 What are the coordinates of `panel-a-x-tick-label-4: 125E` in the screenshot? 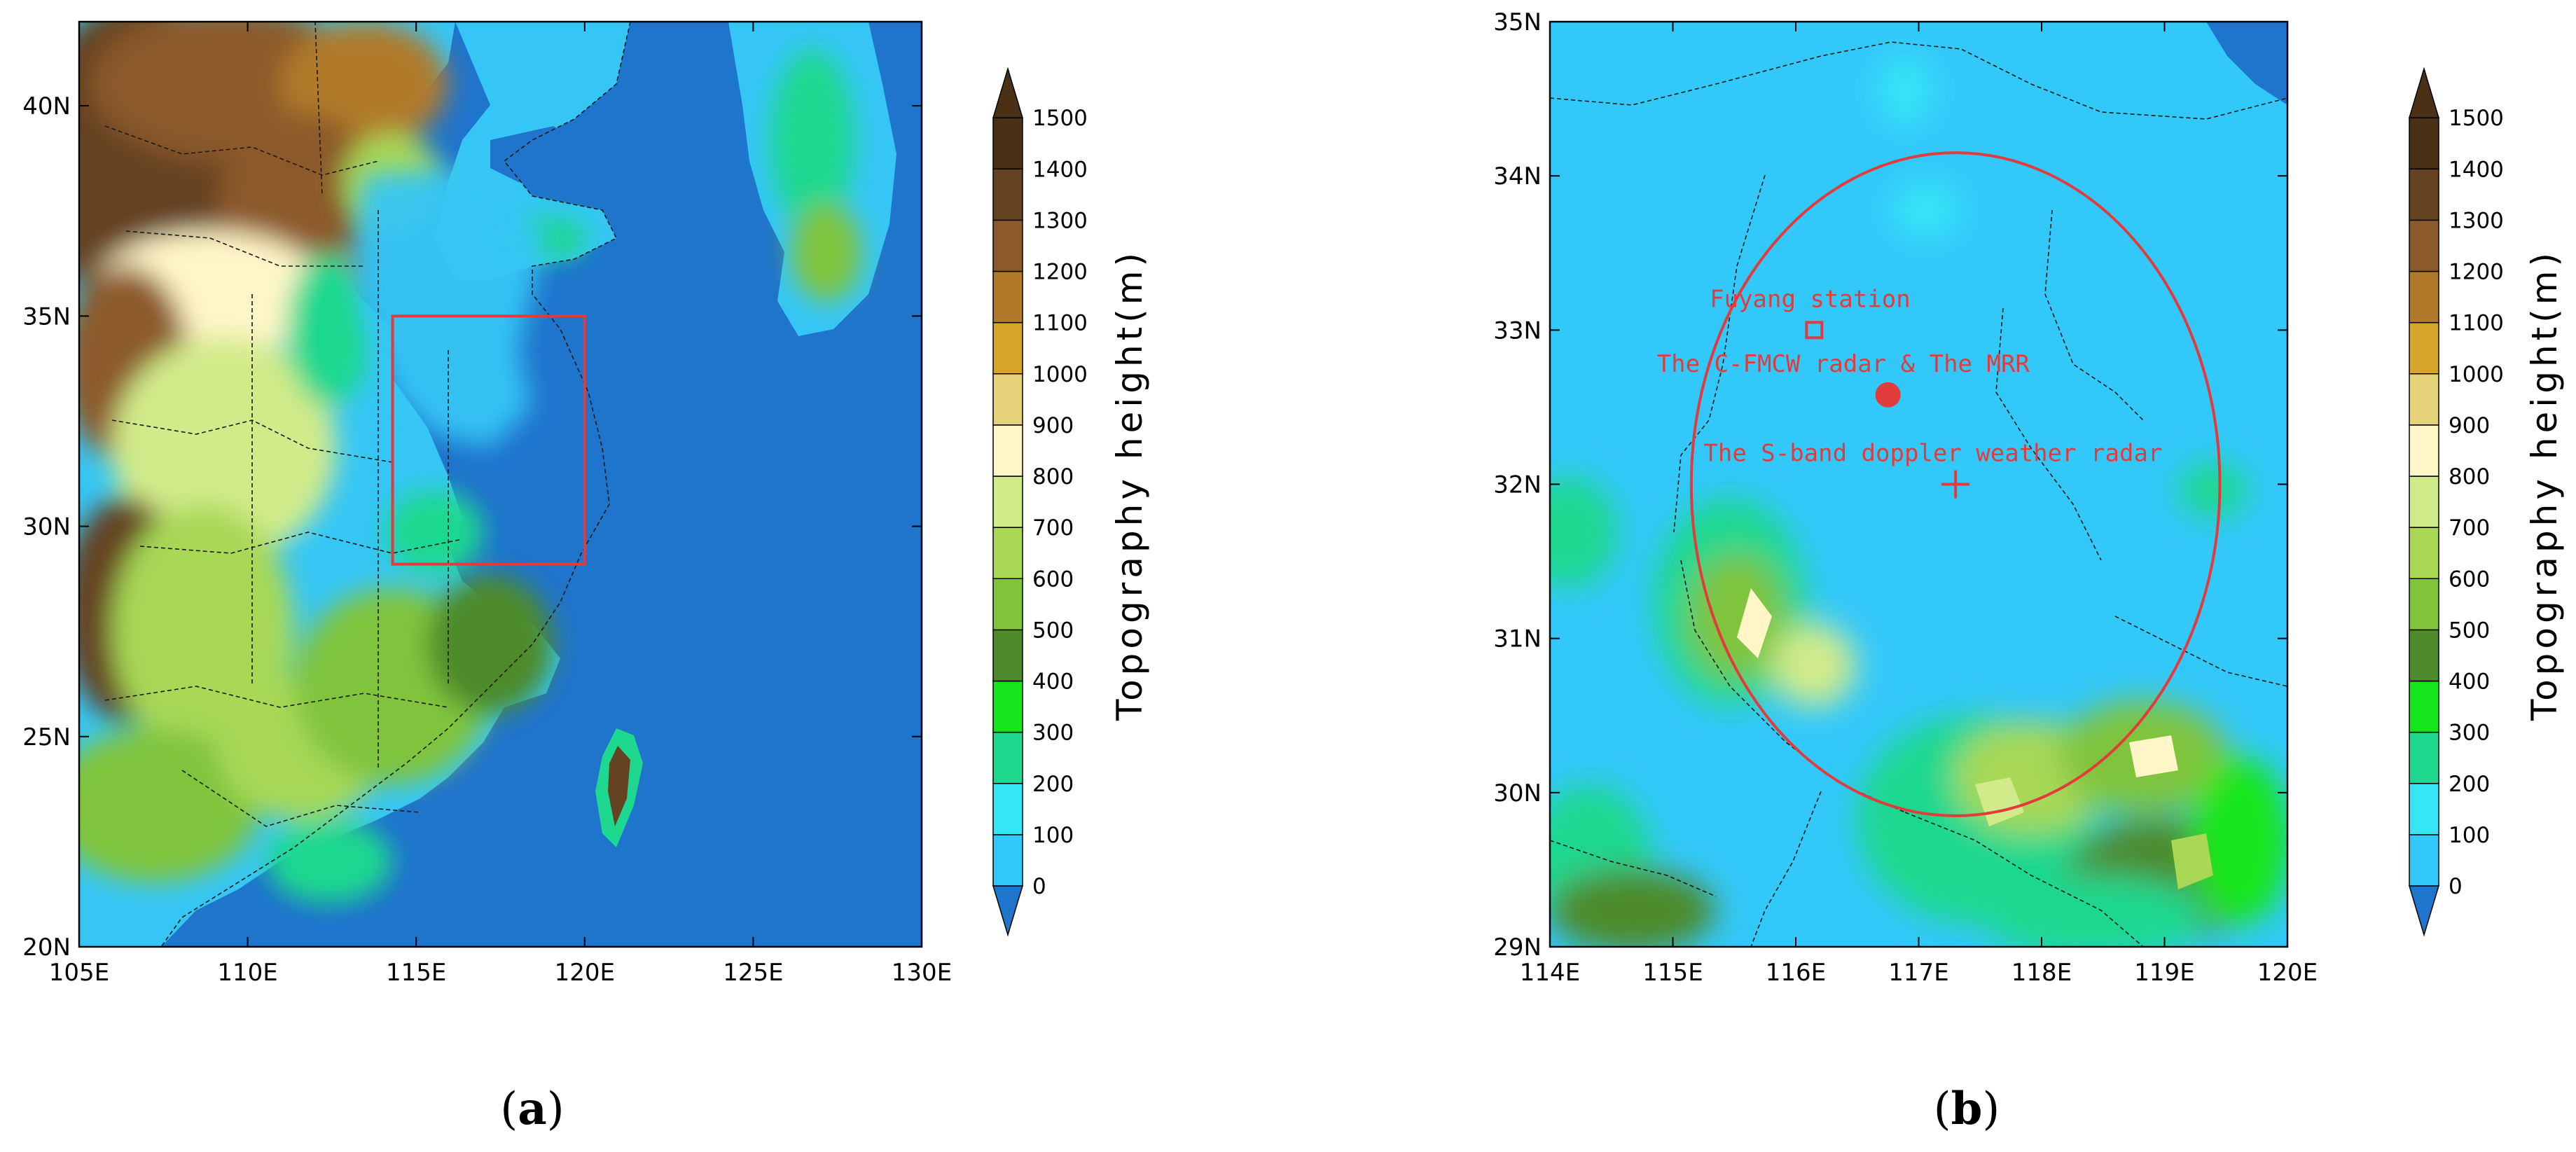 It's located at (753, 973).